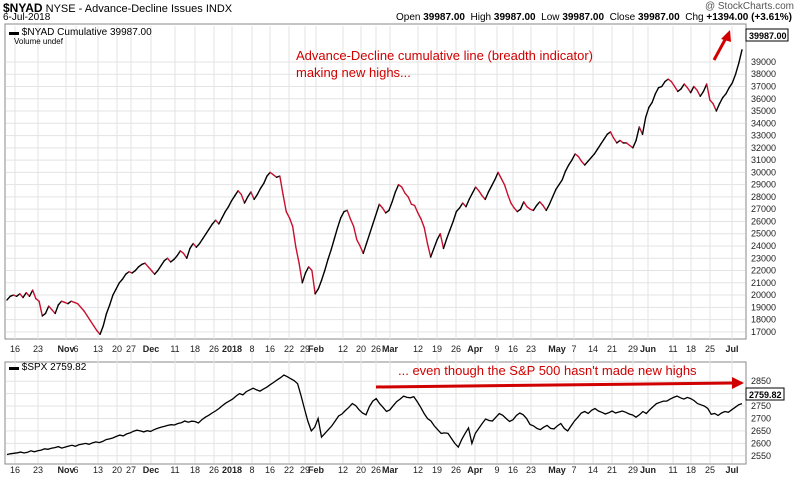  I want to click on spx-x-tick-label: 2018, so click(232, 470).